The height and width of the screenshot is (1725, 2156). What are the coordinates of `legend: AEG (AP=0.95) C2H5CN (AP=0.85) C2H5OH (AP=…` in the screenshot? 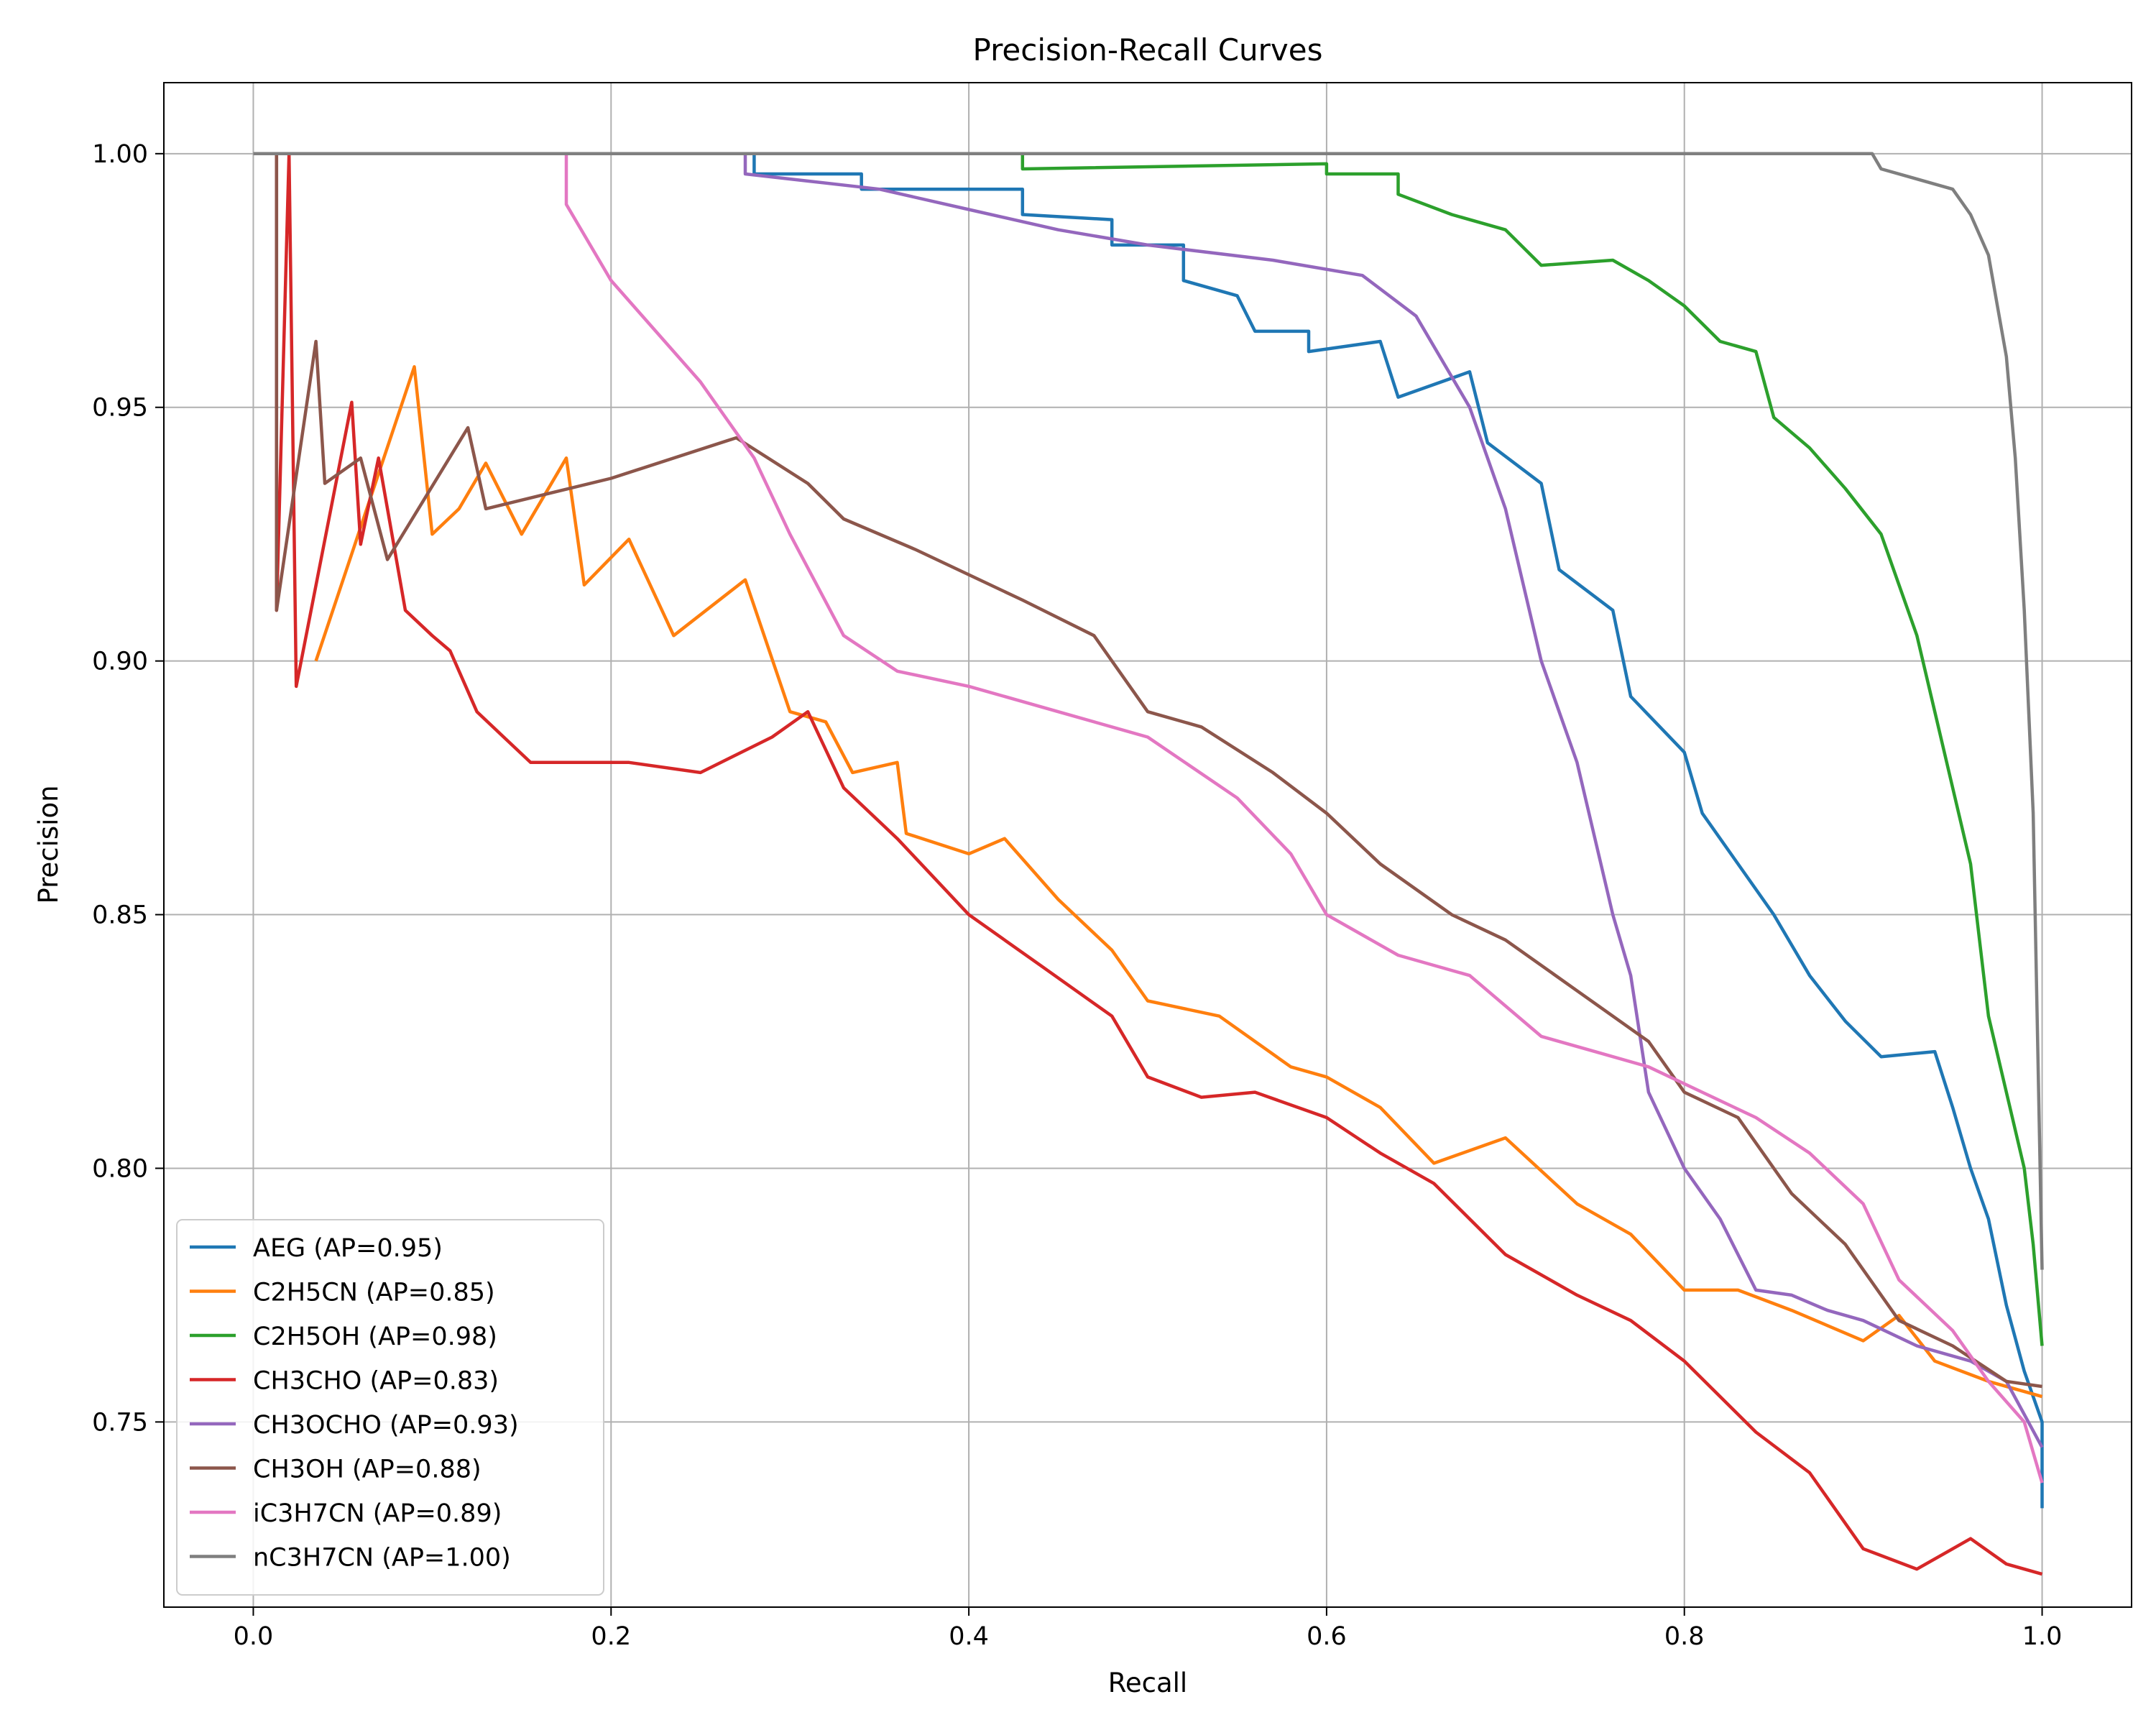 It's located at (390, 1407).